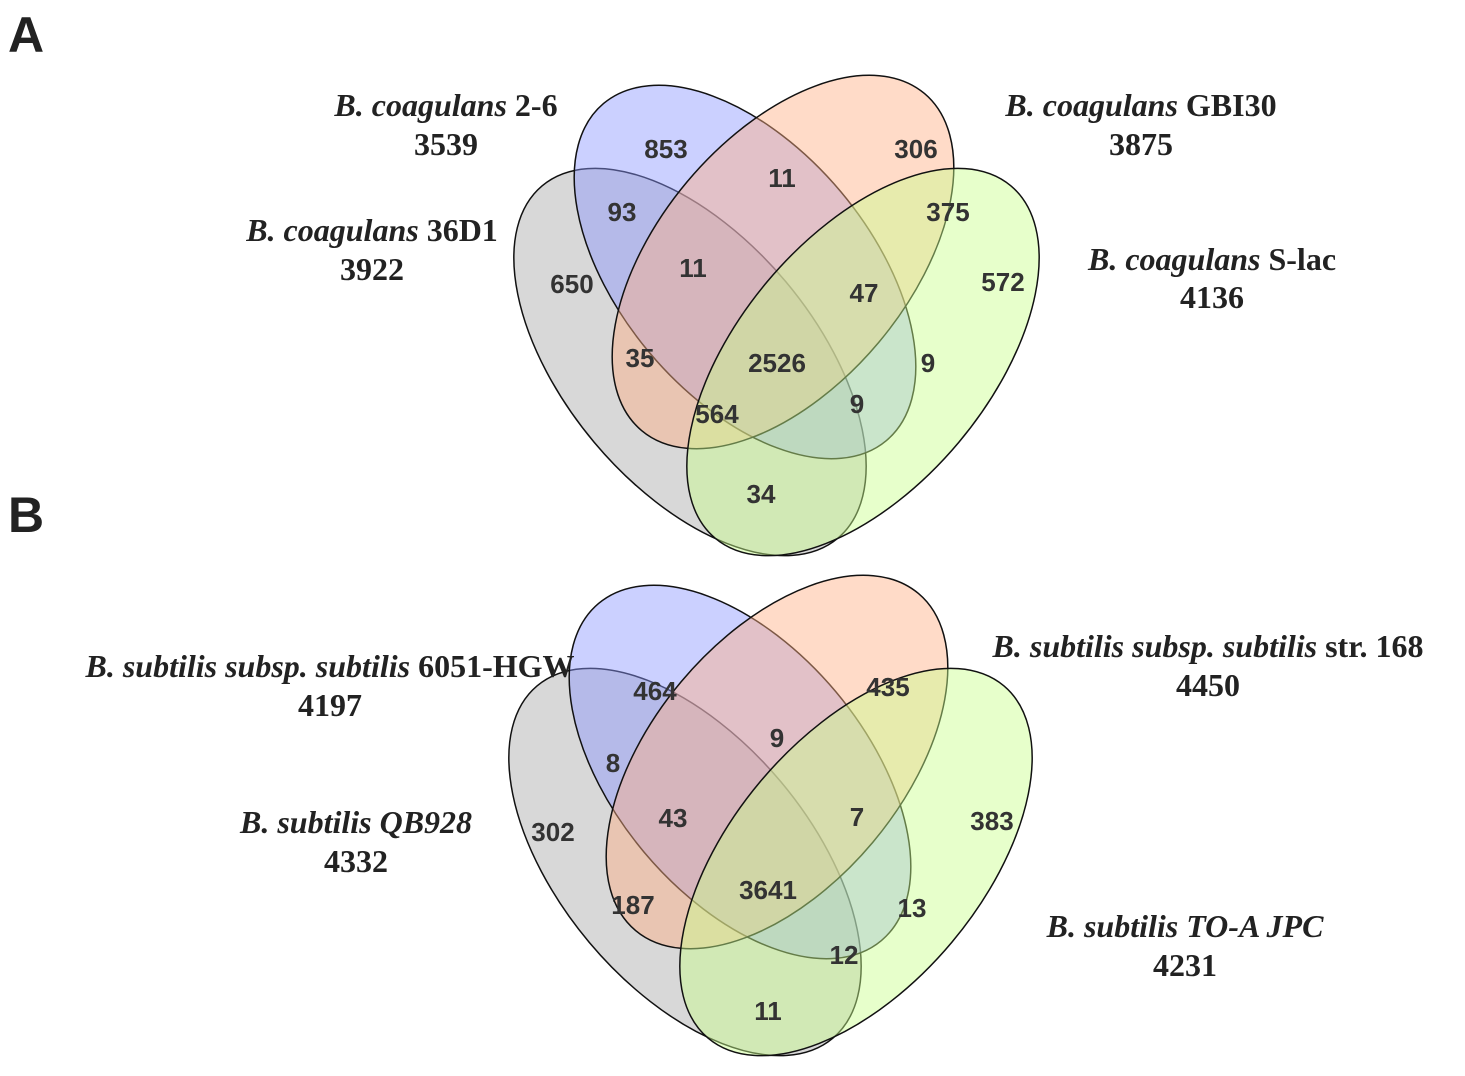 The width and height of the screenshot is (1465, 1076). Describe the element at coordinates (991, 821) in the screenshot. I see `panel-b-count-to-a-jpc-only: 383` at that location.